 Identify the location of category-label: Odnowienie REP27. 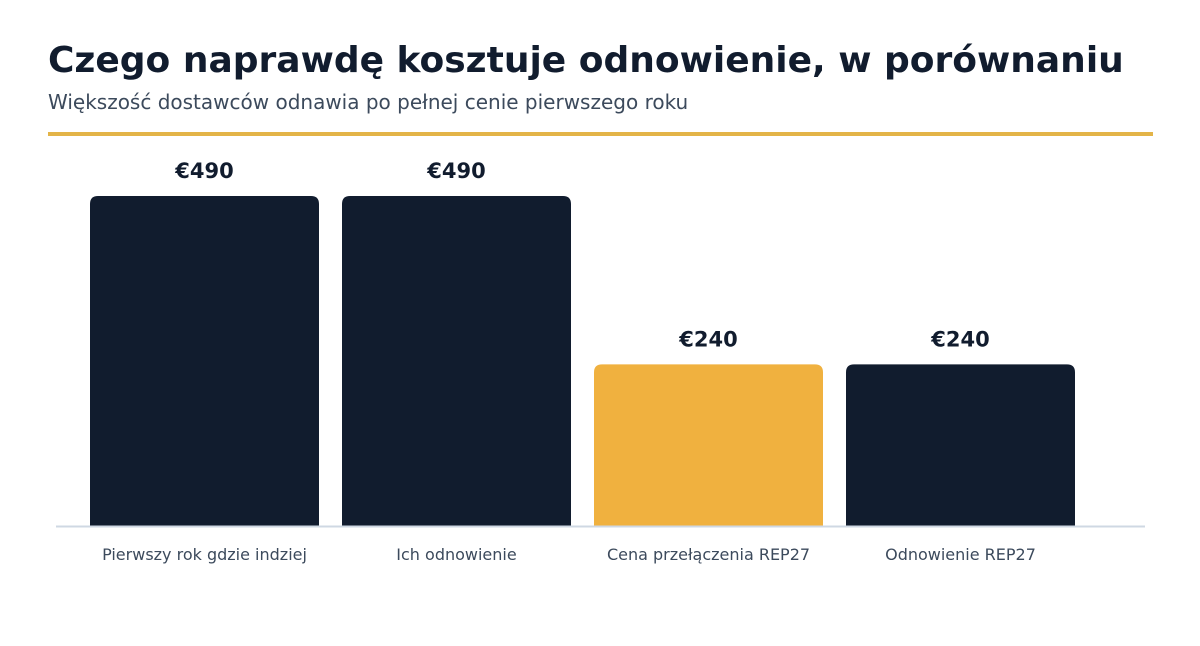
(960, 554).